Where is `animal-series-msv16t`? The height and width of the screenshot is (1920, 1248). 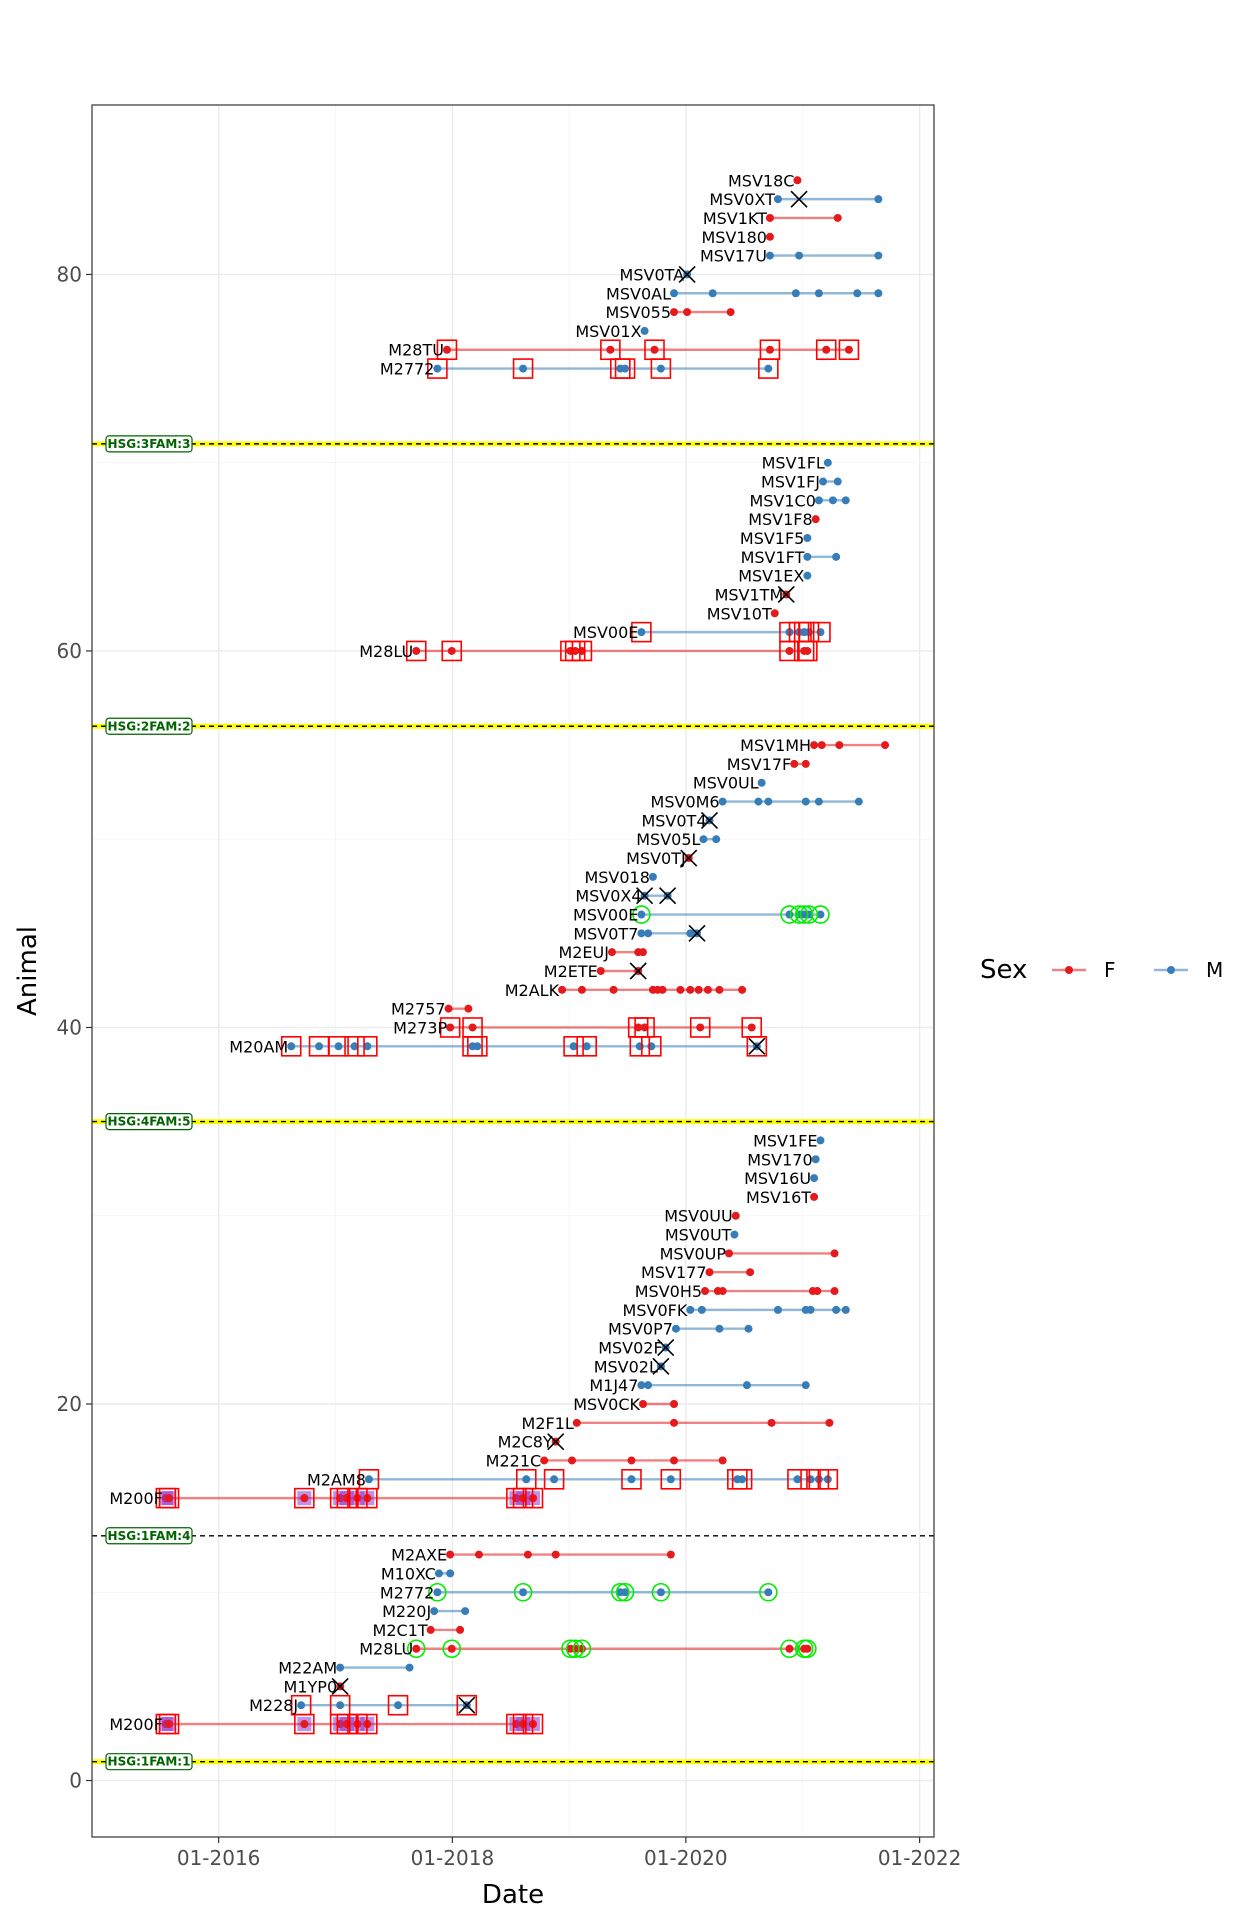 animal-series-msv16t is located at coordinates (814, 1196).